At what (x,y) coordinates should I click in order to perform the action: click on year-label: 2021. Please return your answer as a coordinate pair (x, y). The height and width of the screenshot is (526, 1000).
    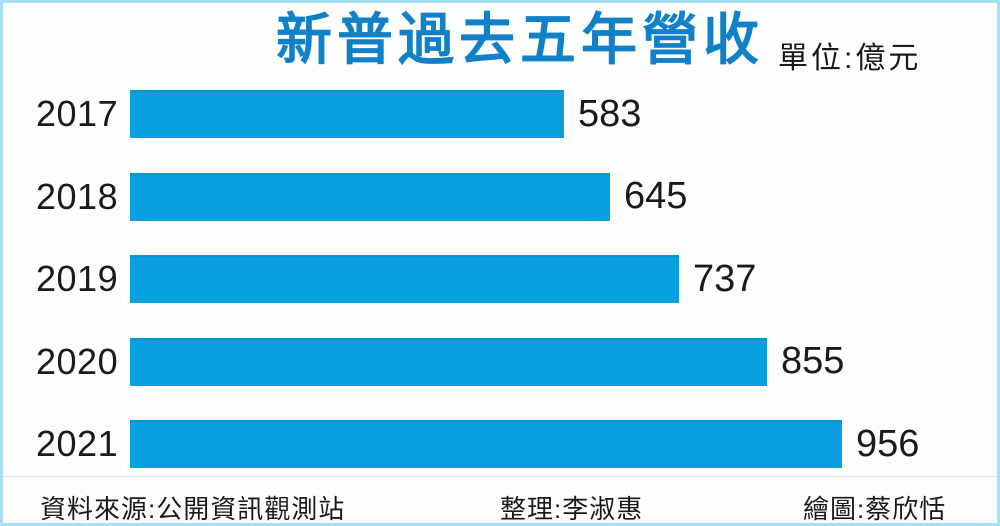
    Looking at the image, I should click on (77, 443).